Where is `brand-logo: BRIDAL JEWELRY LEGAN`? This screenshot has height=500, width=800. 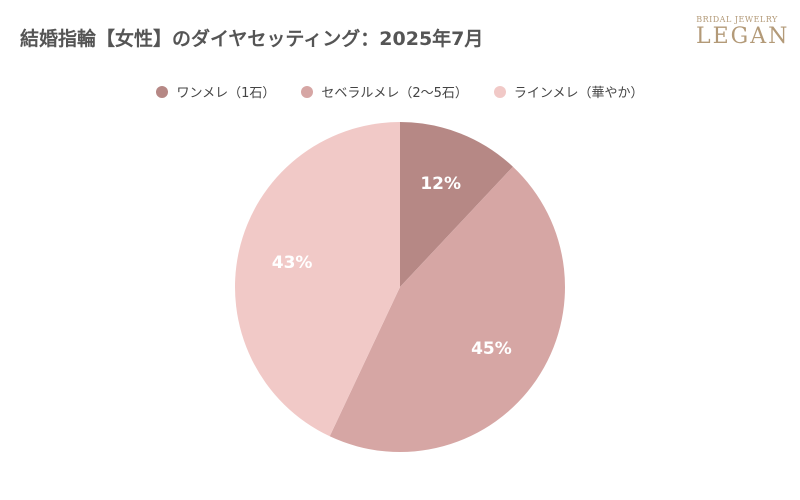 brand-logo: BRIDAL JEWELRY LEGAN is located at coordinates (743, 31).